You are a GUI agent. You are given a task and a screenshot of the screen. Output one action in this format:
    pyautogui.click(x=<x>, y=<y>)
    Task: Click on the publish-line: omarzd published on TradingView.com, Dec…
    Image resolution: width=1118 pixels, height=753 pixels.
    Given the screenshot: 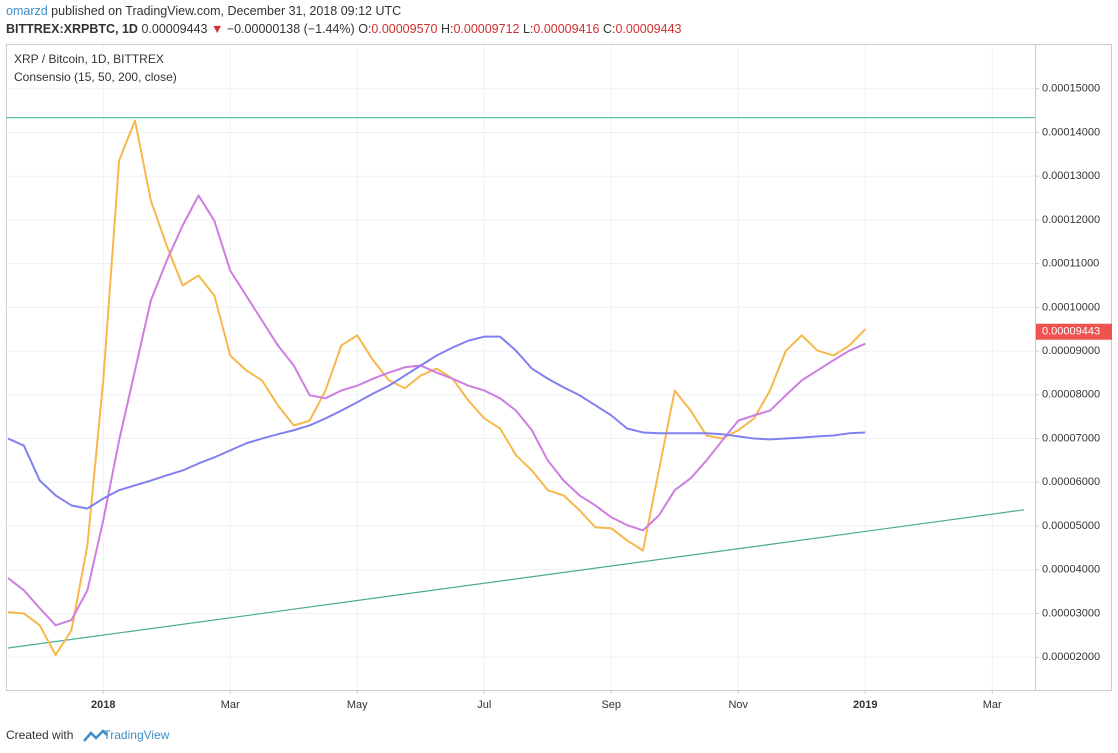 What is the action you would take?
    pyautogui.click(x=203, y=11)
    